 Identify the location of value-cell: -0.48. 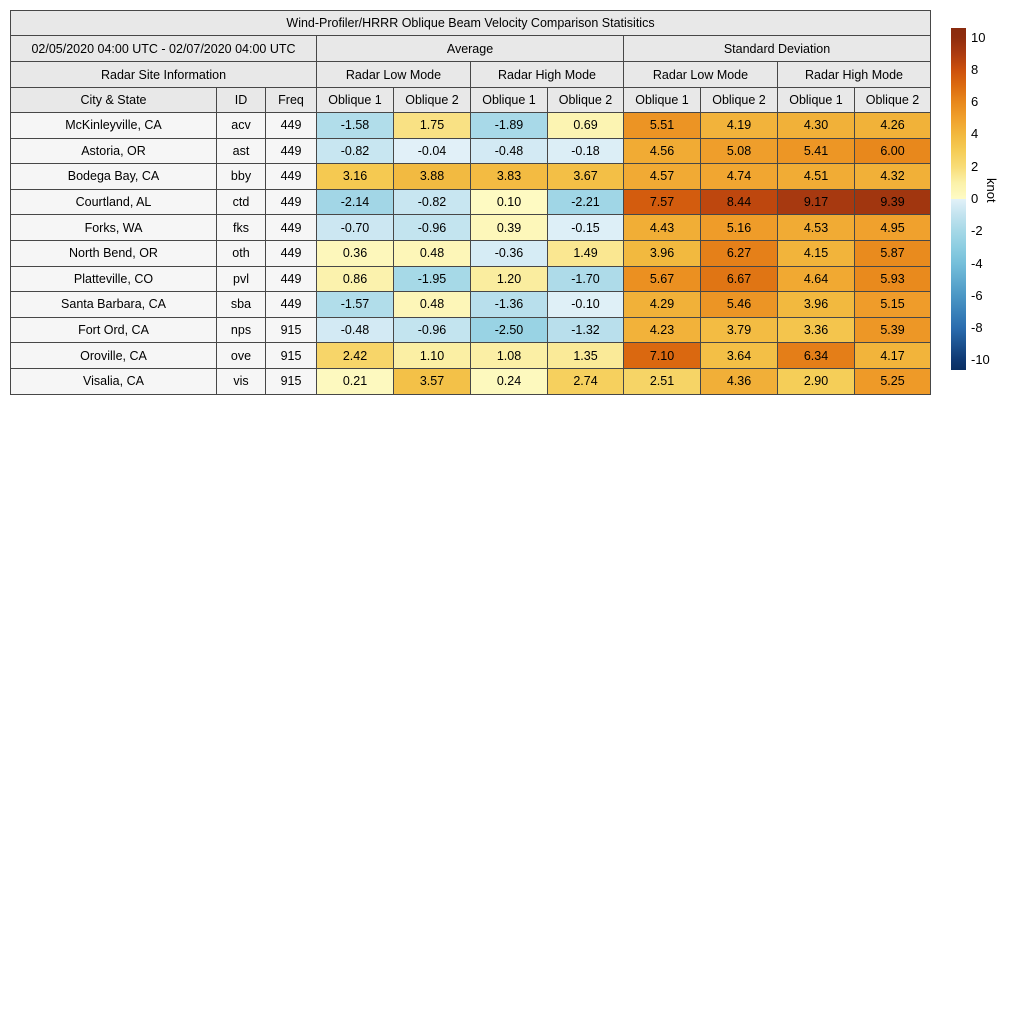
(355, 330).